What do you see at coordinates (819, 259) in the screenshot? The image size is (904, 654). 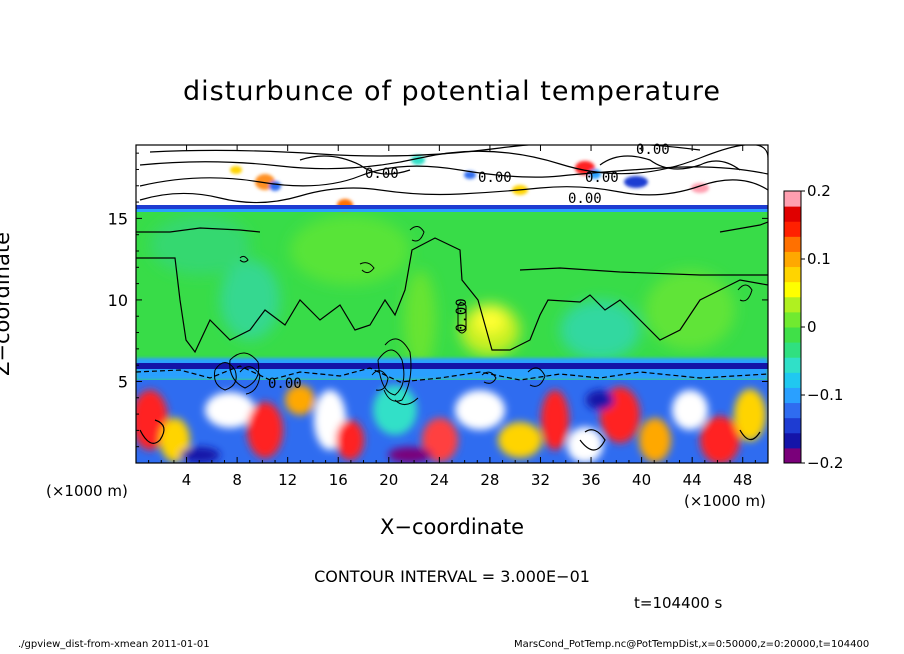 I see `colorbar-tick-label: 0.1` at bounding box center [819, 259].